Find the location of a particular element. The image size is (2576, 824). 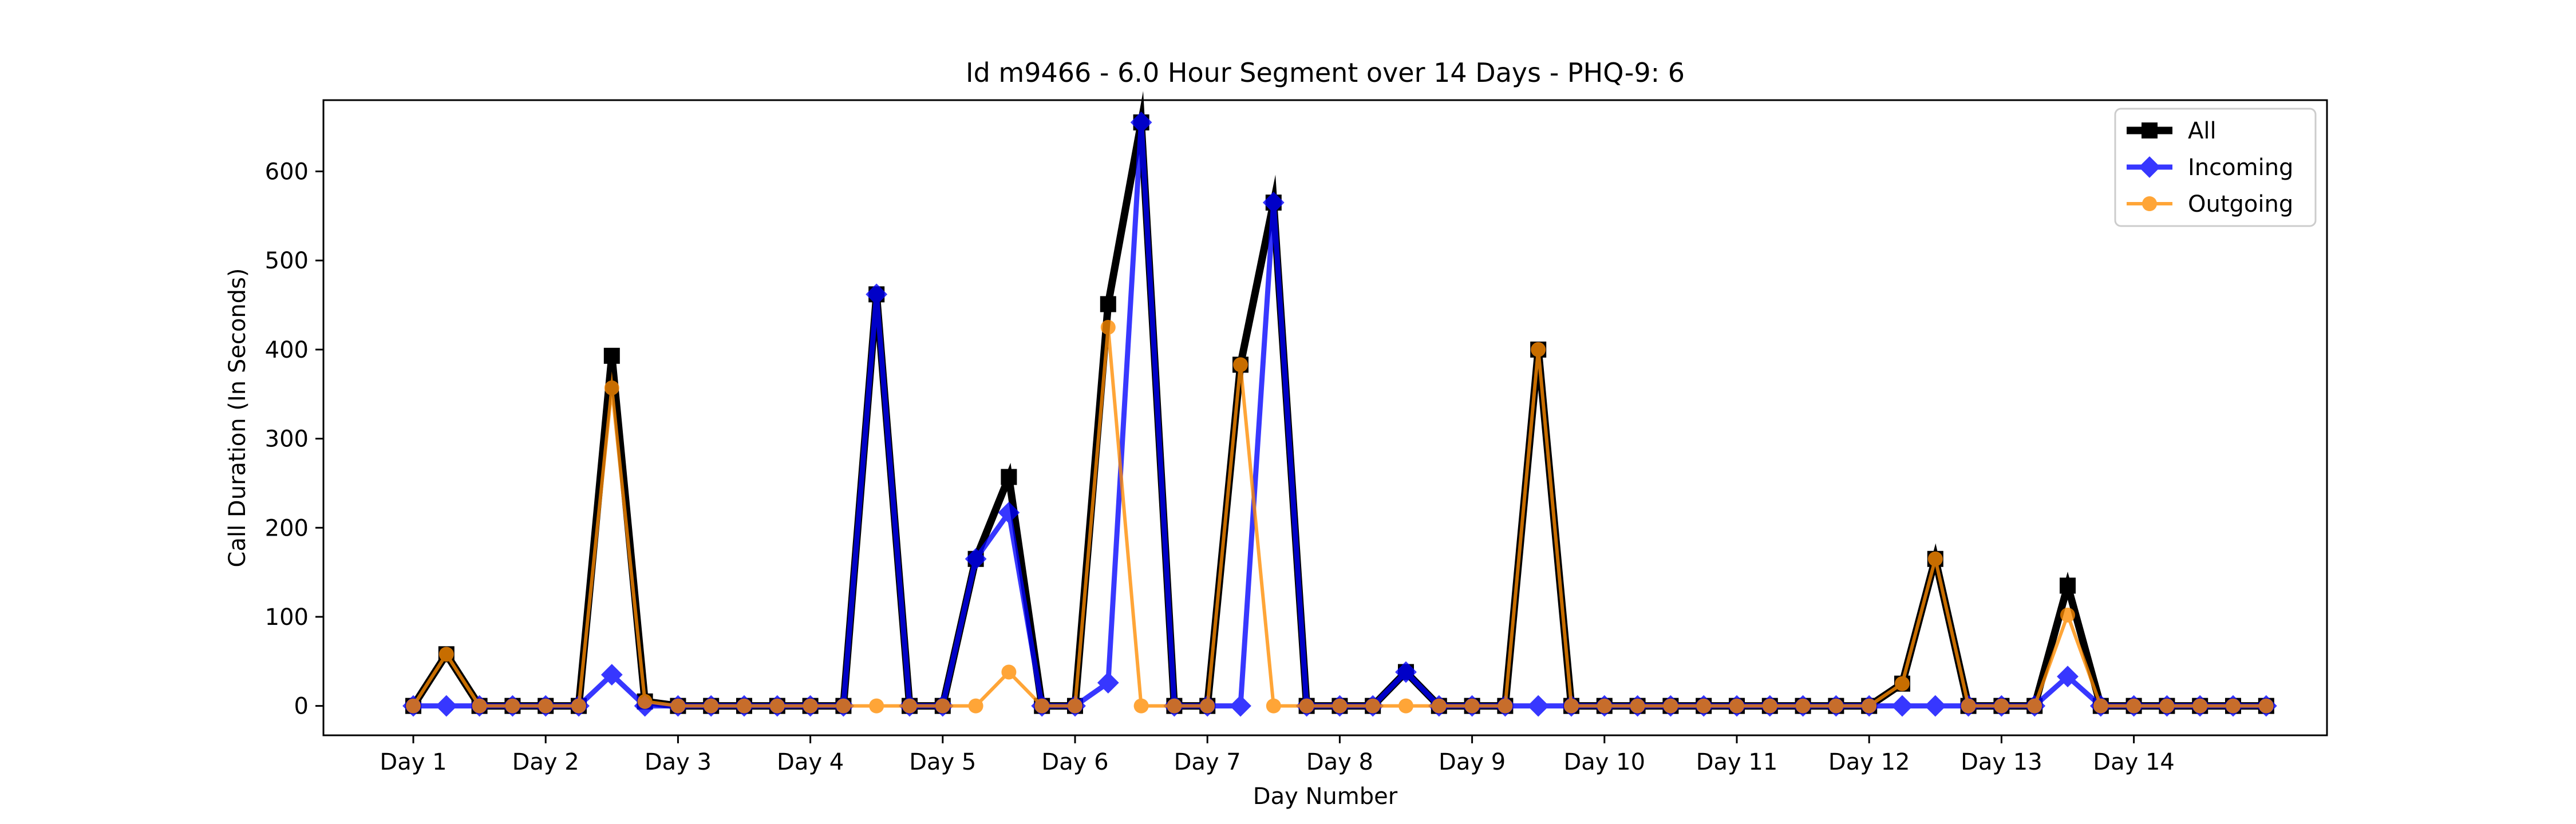

x-tick-label: Day 11 is located at coordinates (1737, 762).